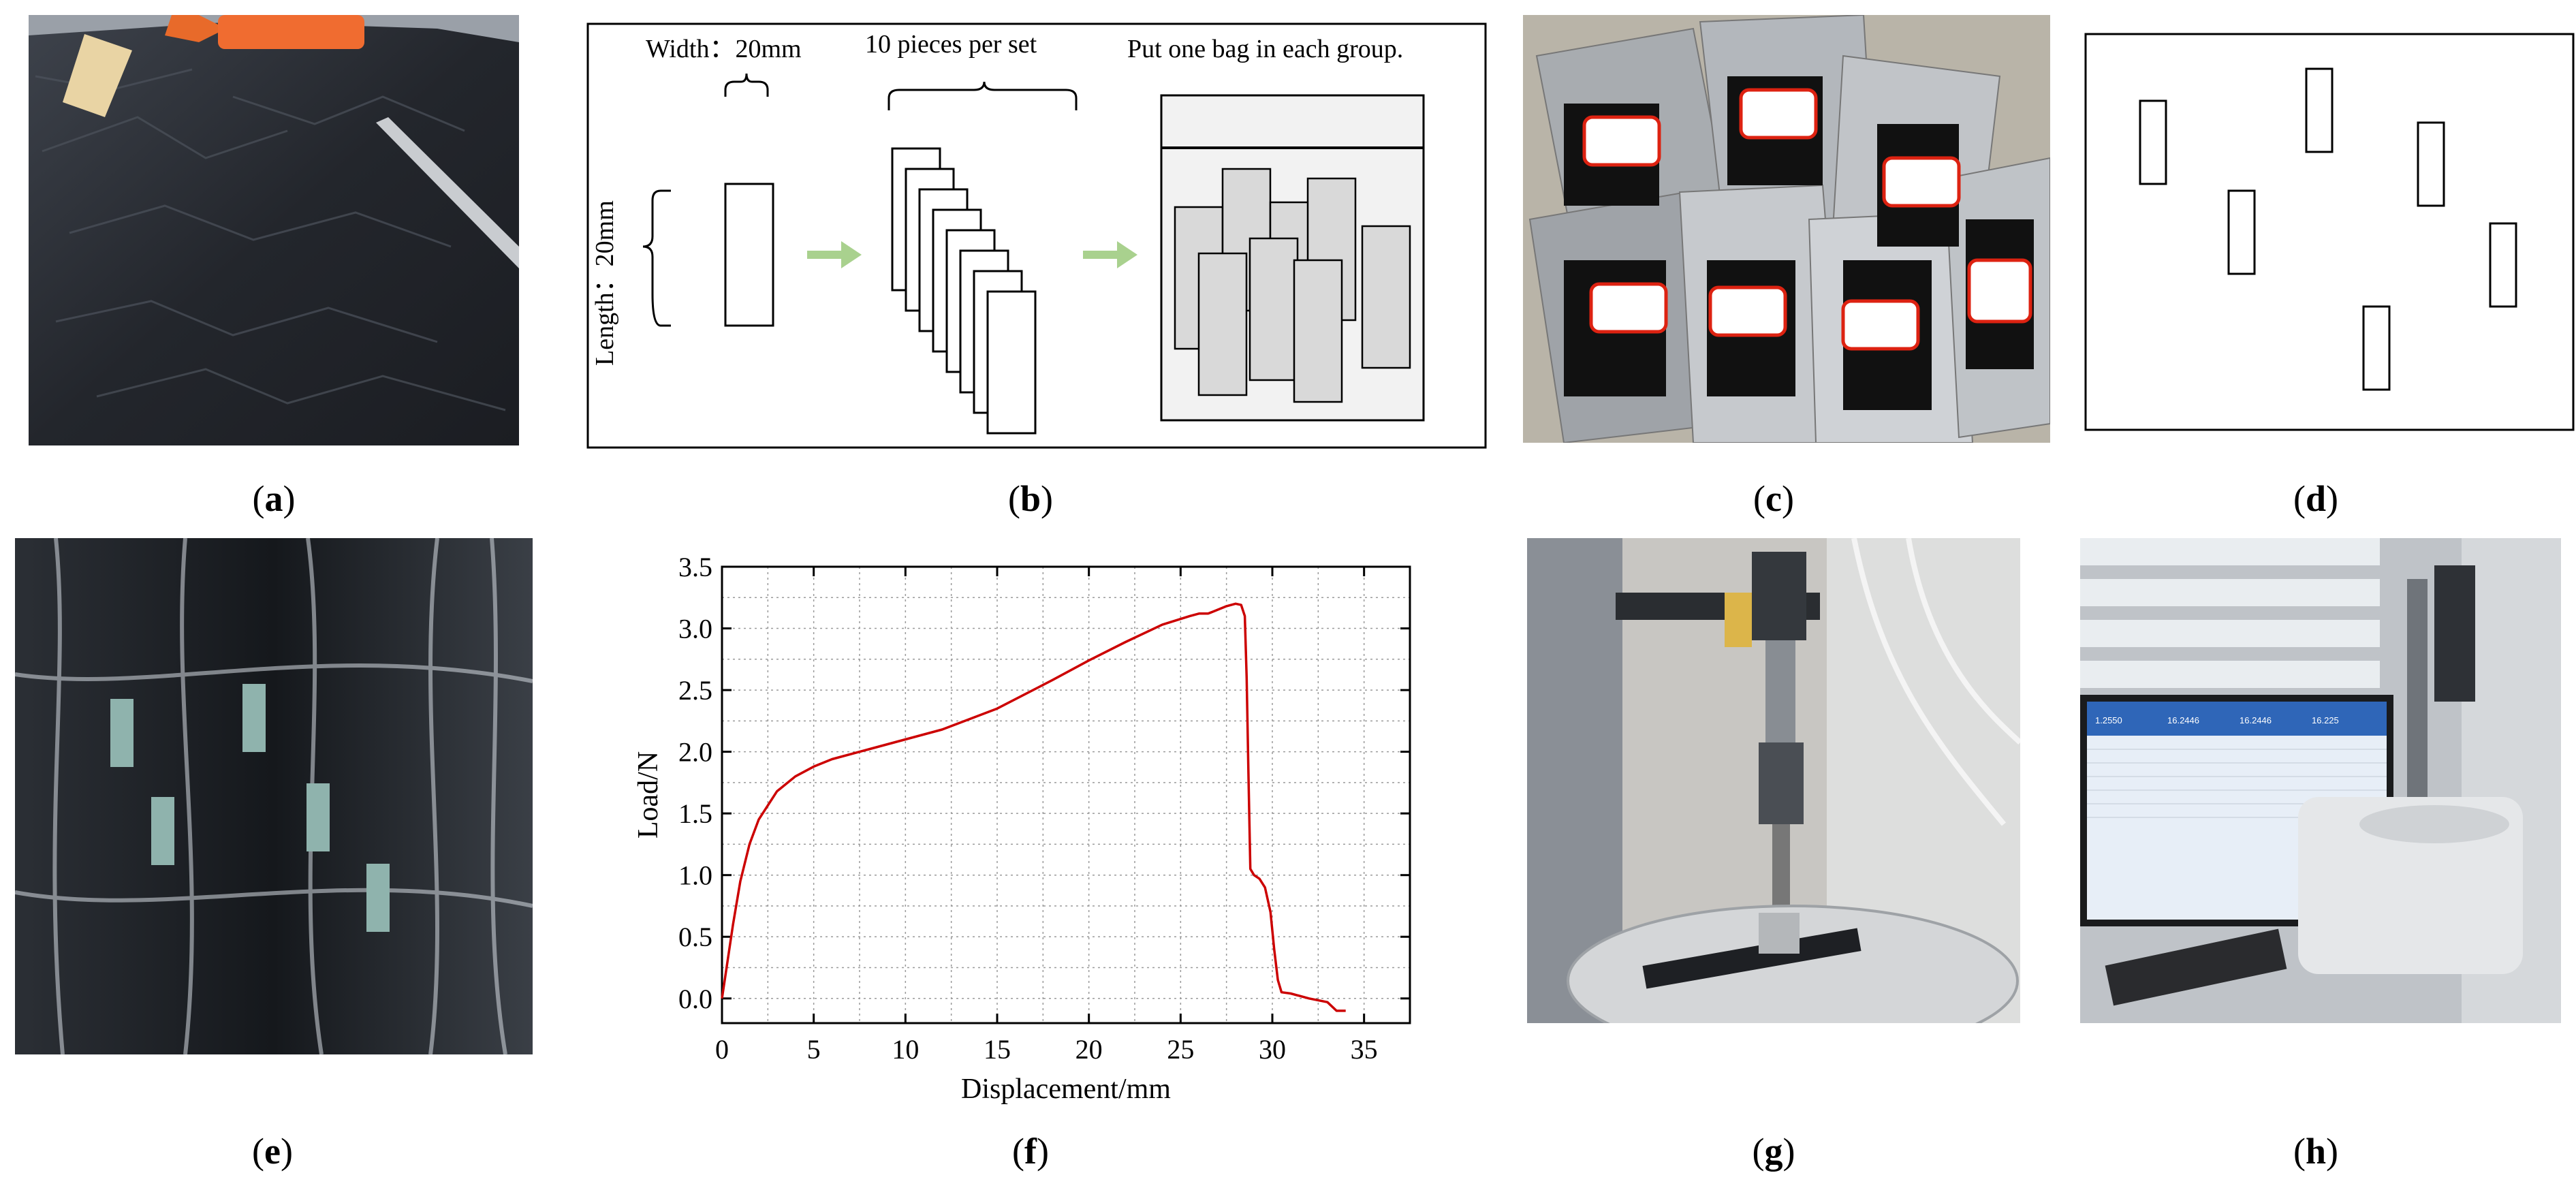  What do you see at coordinates (1033, 807) in the screenshot?
I see `load-curve` at bounding box center [1033, 807].